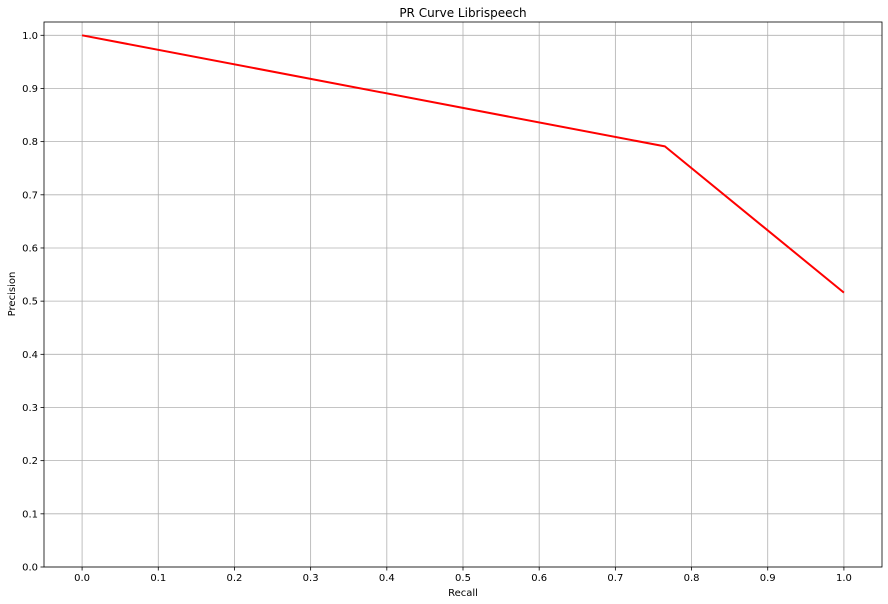 This screenshot has width=888, height=604. What do you see at coordinates (12, 294) in the screenshot?
I see `y-axis-label: Precision` at bounding box center [12, 294].